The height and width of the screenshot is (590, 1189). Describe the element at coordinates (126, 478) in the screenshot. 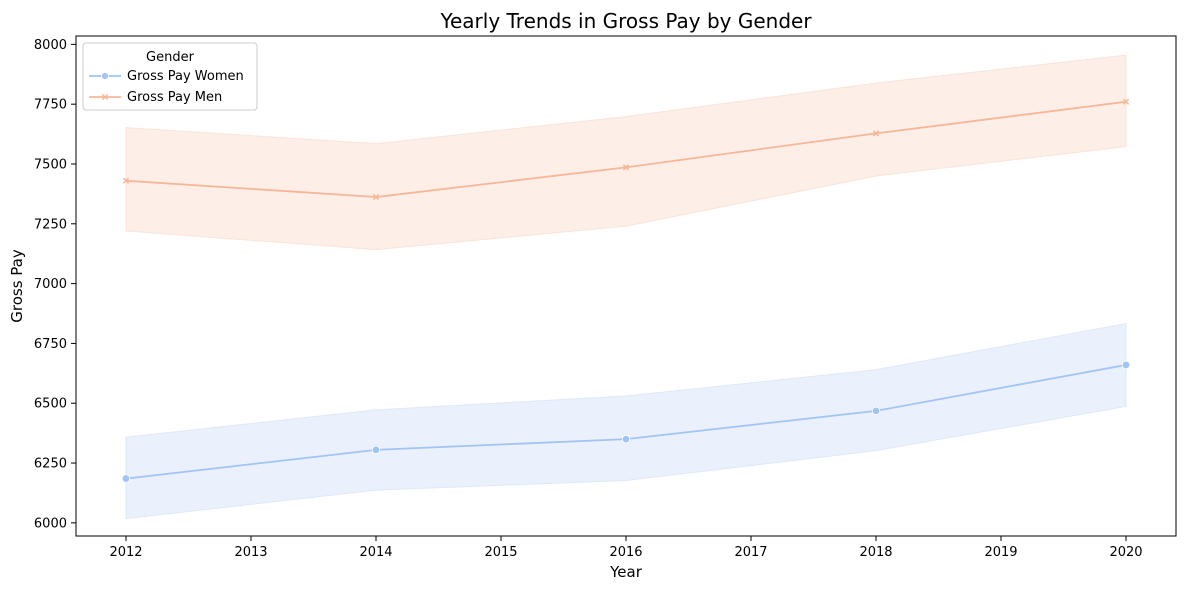

I see `point-gross-pay-women-2012` at that location.